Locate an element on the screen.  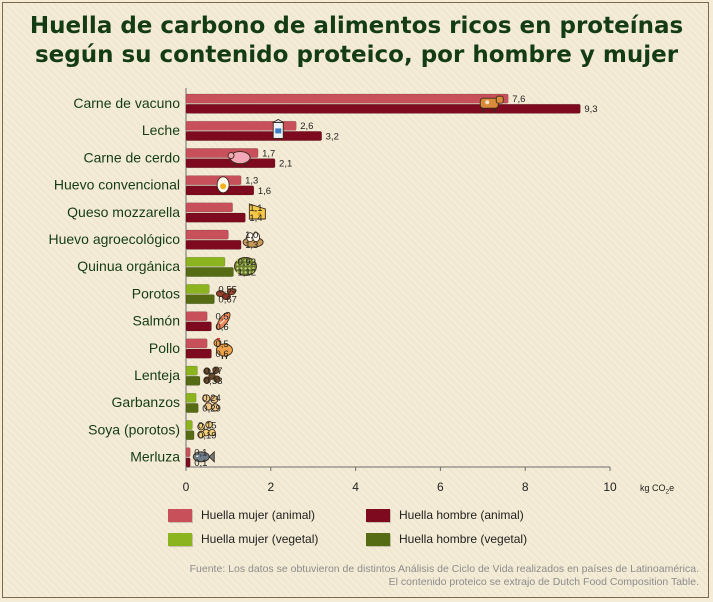
category-label: Queso mozzarella is located at coordinates (123, 212).